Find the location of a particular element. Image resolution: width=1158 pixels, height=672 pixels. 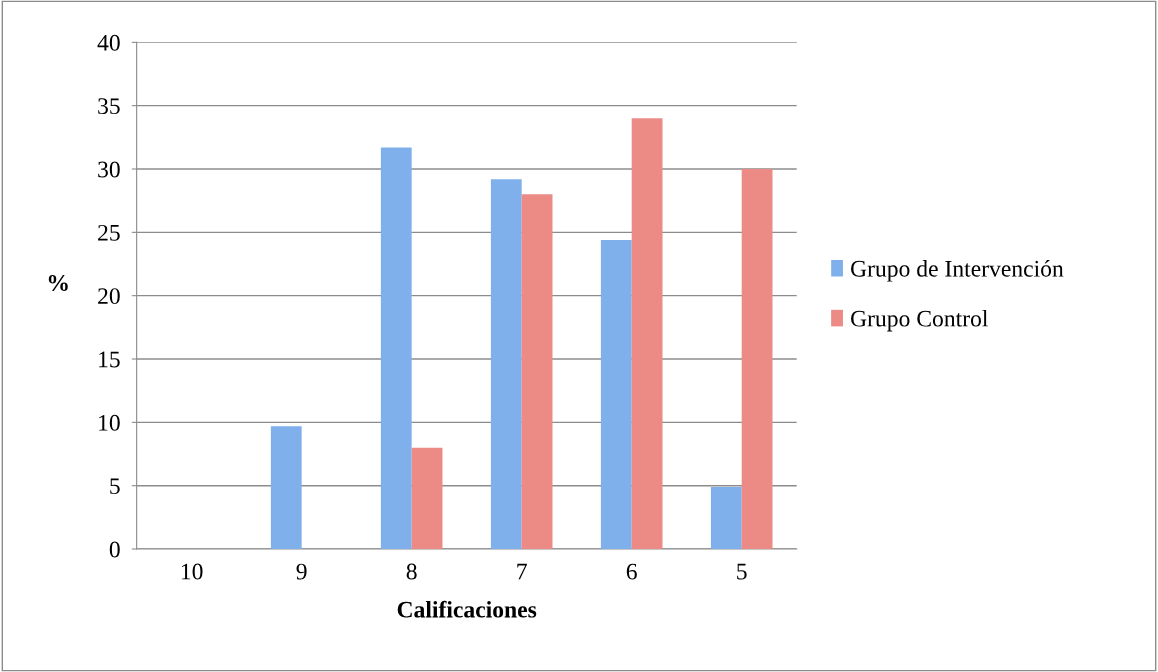

y-tick-label: 40 is located at coordinates (108, 42).